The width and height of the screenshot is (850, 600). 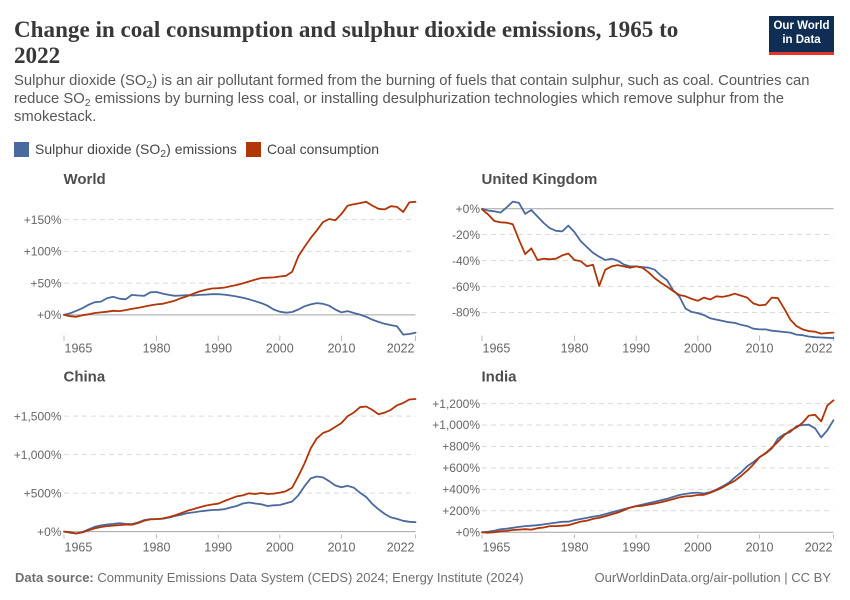 What do you see at coordinates (500, 377) in the screenshot?
I see `svg-text: India` at bounding box center [500, 377].